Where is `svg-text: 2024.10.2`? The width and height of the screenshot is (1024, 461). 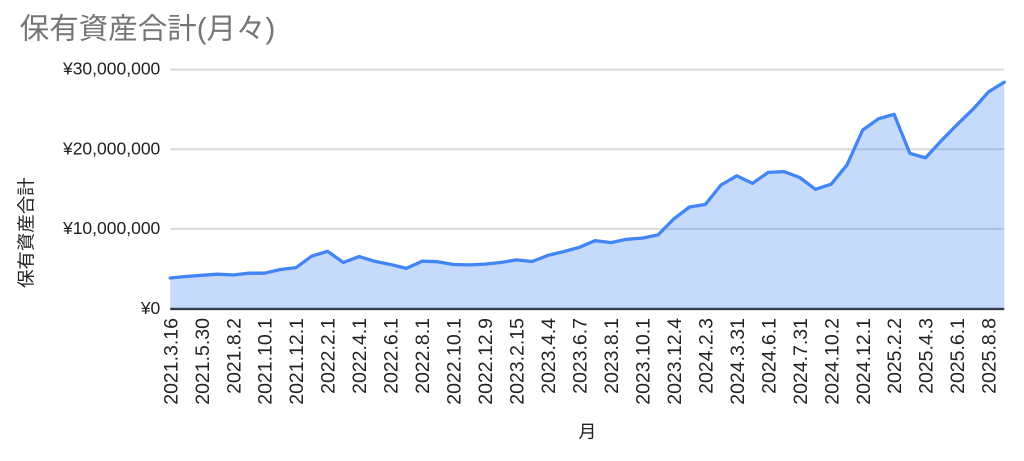
svg-text: 2024.10.2 is located at coordinates (832, 361).